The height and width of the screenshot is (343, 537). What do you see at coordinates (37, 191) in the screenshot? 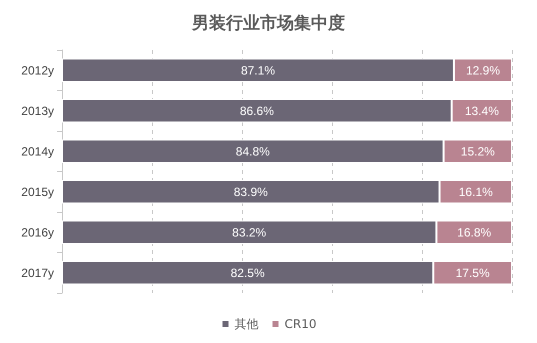
I see `y-tick-label: 2015y` at bounding box center [37, 191].